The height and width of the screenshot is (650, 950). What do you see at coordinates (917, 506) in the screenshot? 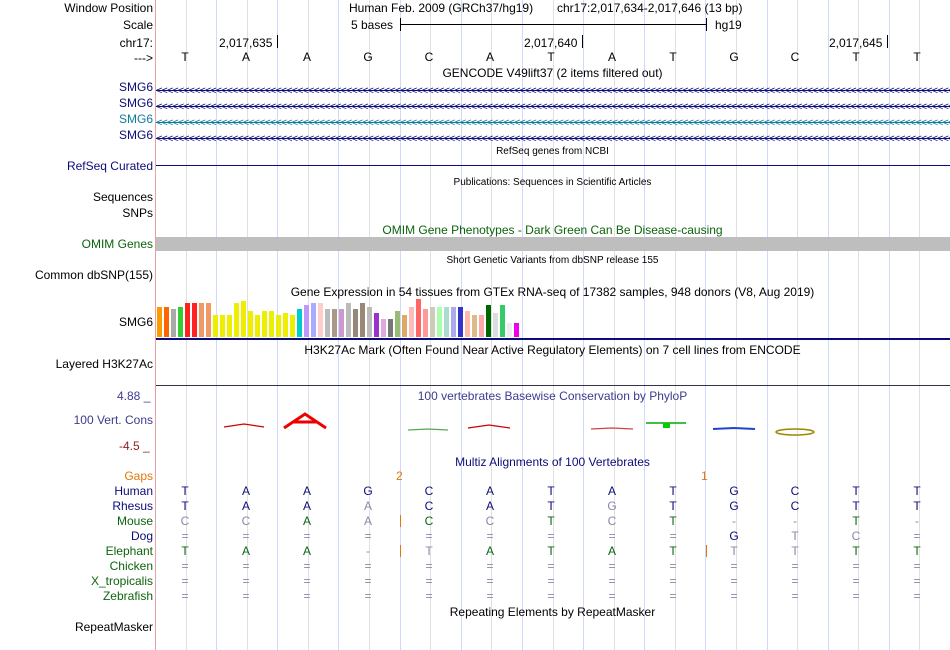
I see `alignment-base: T` at bounding box center [917, 506].